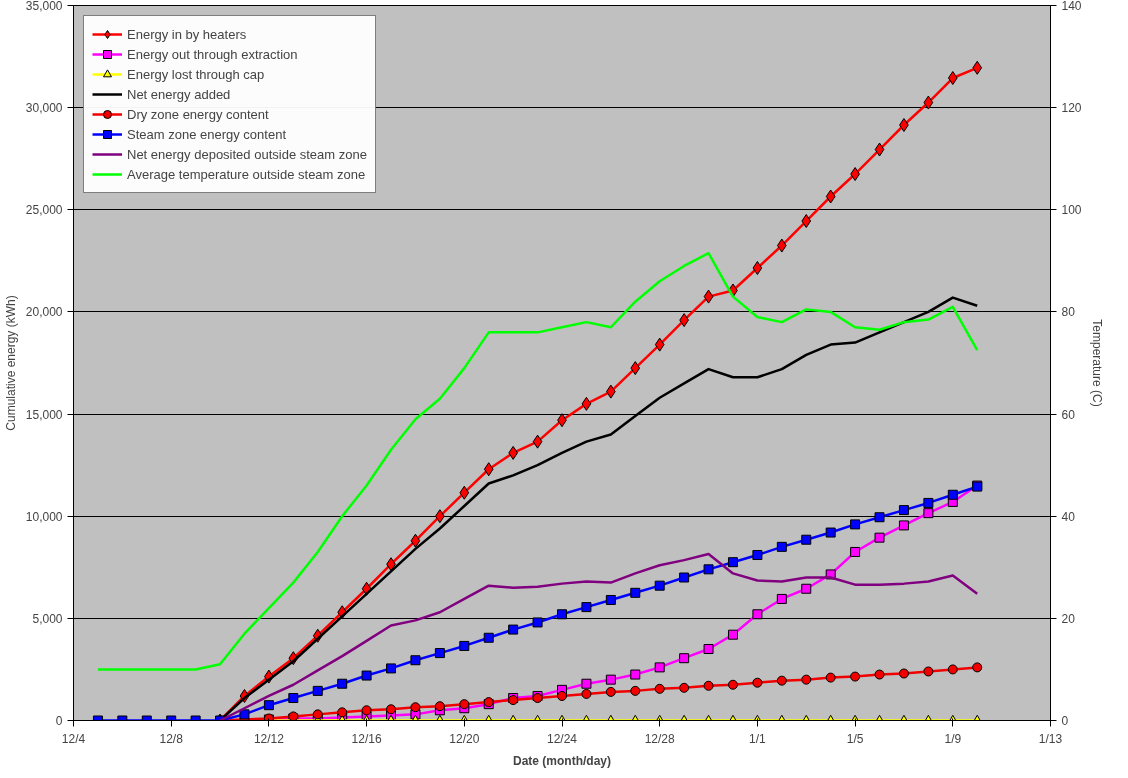  What do you see at coordinates (1068, 516) in the screenshot?
I see `y2-tick-label: 40` at bounding box center [1068, 516].